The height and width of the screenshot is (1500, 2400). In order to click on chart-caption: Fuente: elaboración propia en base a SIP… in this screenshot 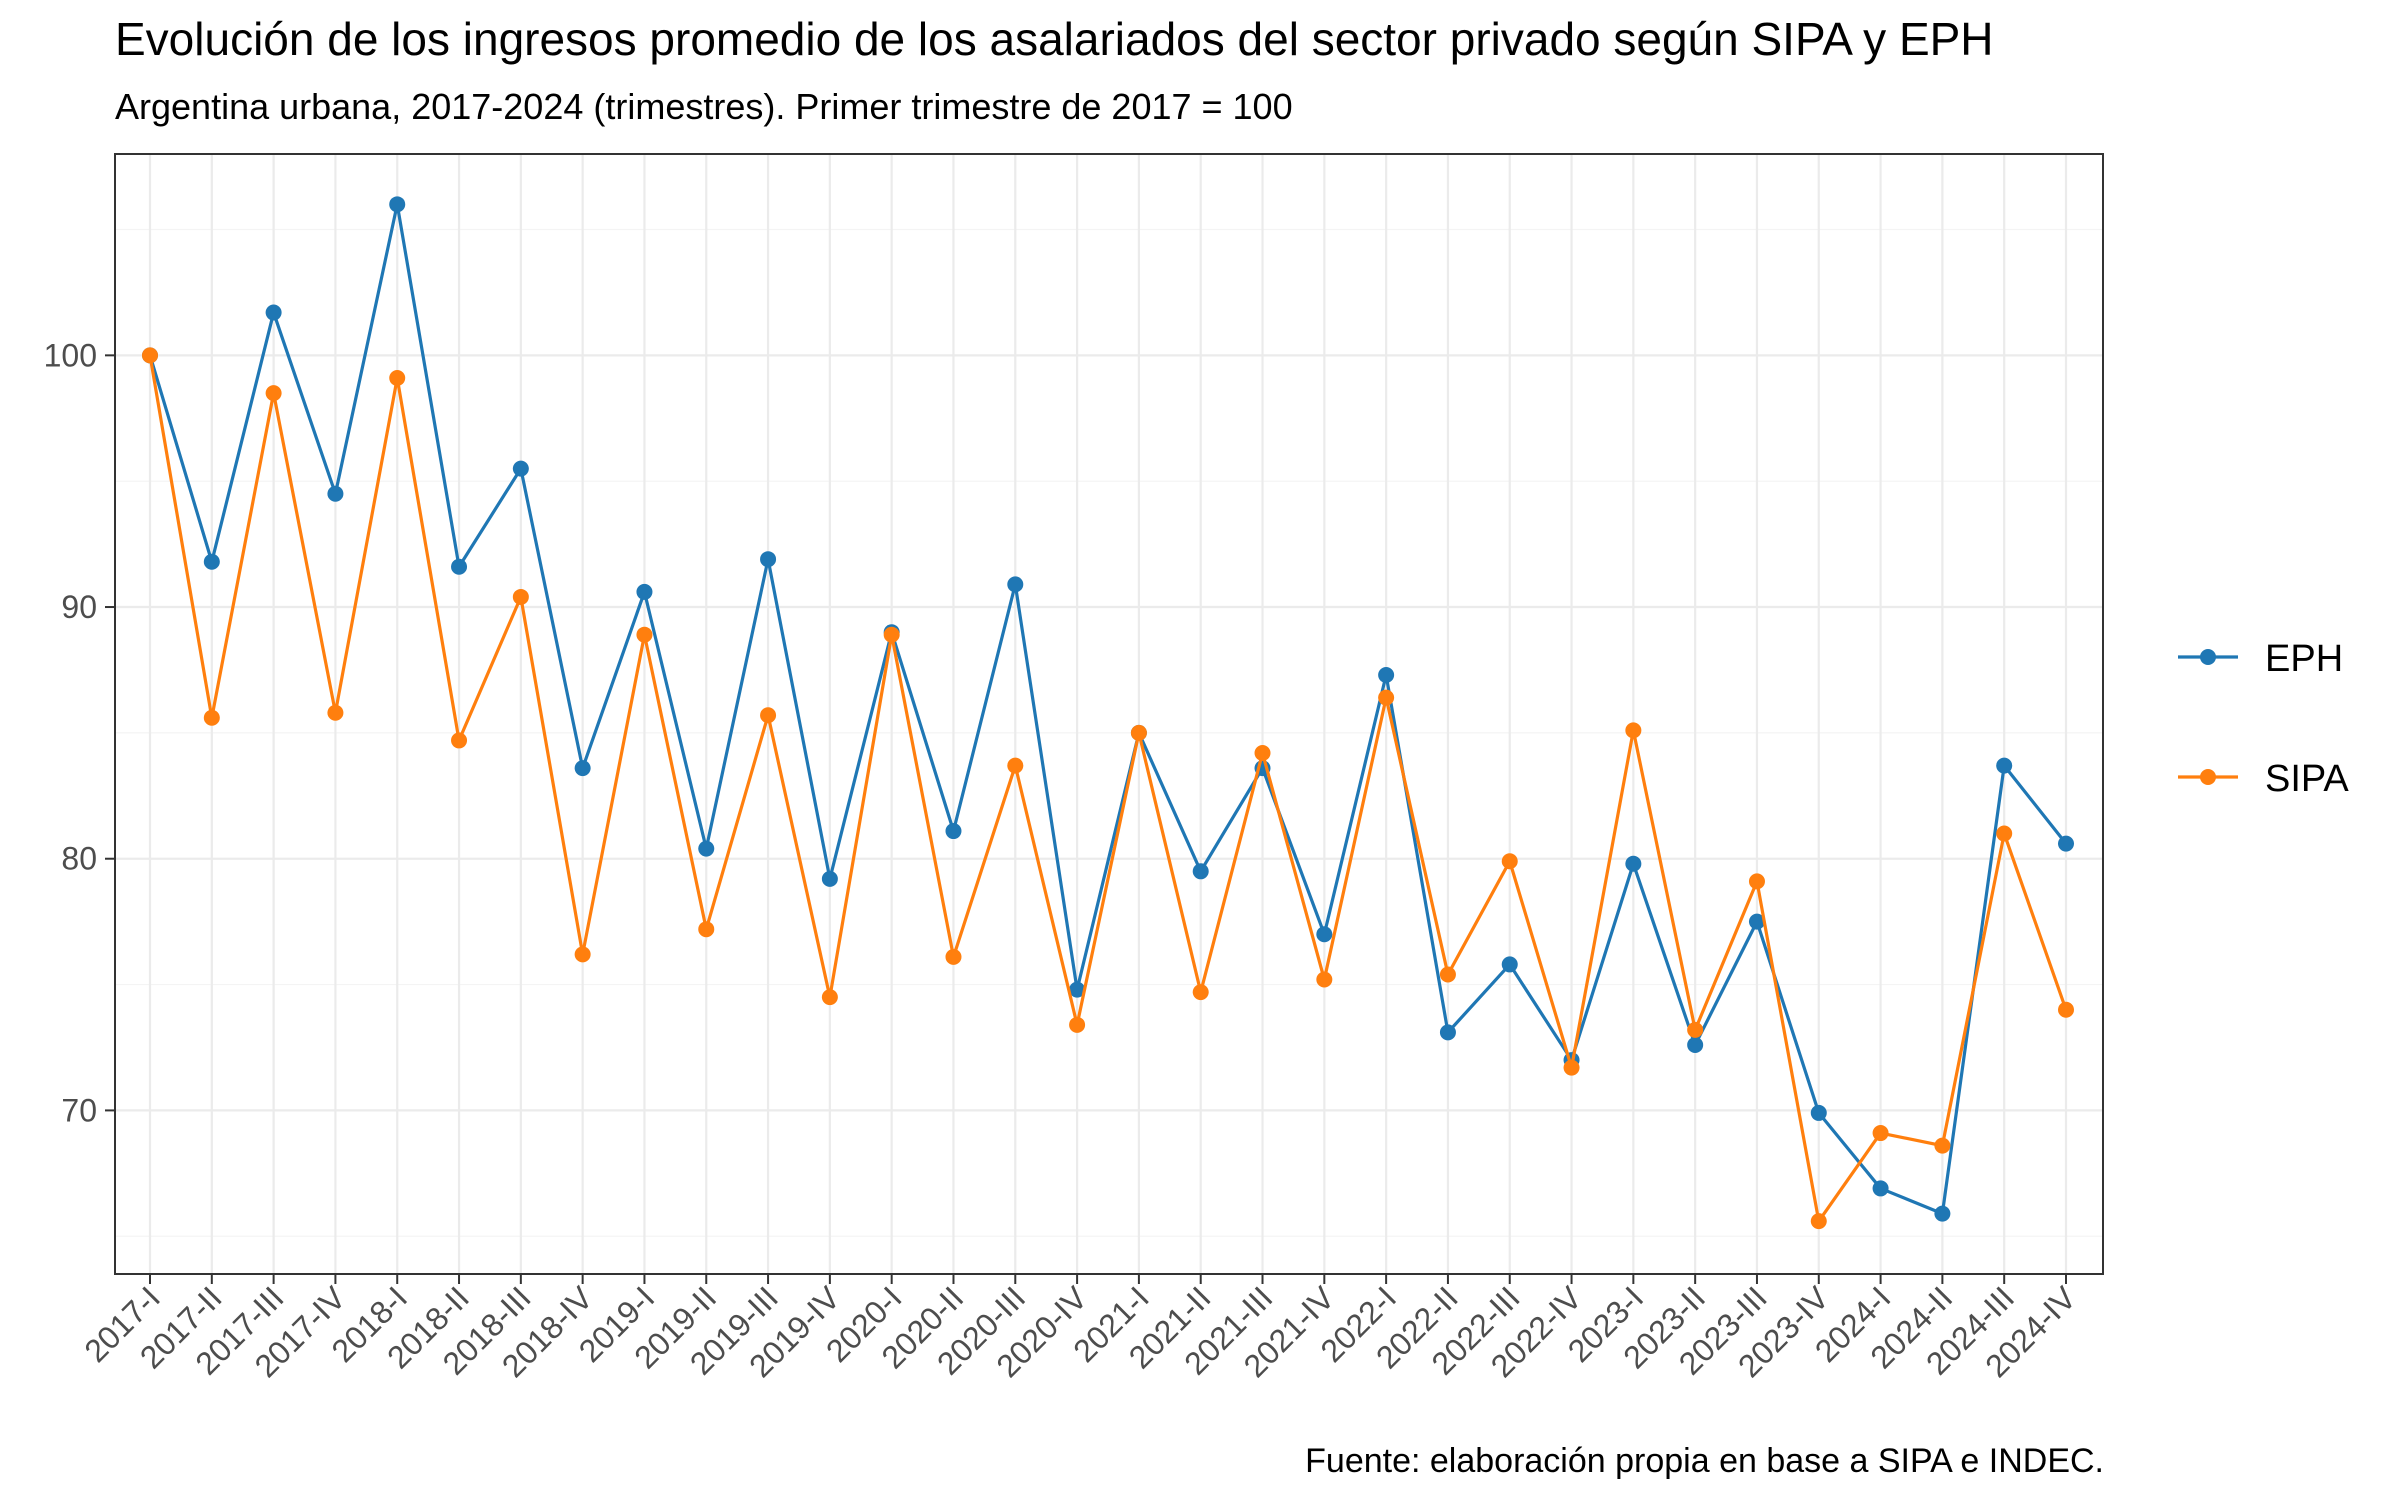, I will do `click(1704, 1461)`.